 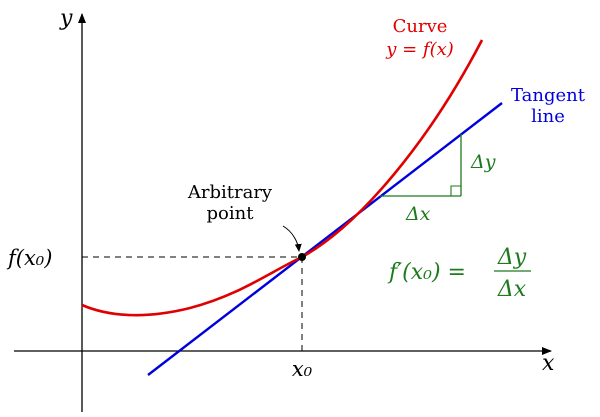 I want to click on tangent-label-line2: line, so click(x=548, y=116).